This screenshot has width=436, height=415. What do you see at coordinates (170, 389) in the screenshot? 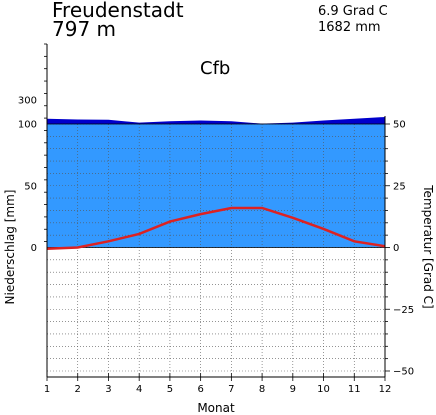
I see `x-tick-label: 5` at bounding box center [170, 389].